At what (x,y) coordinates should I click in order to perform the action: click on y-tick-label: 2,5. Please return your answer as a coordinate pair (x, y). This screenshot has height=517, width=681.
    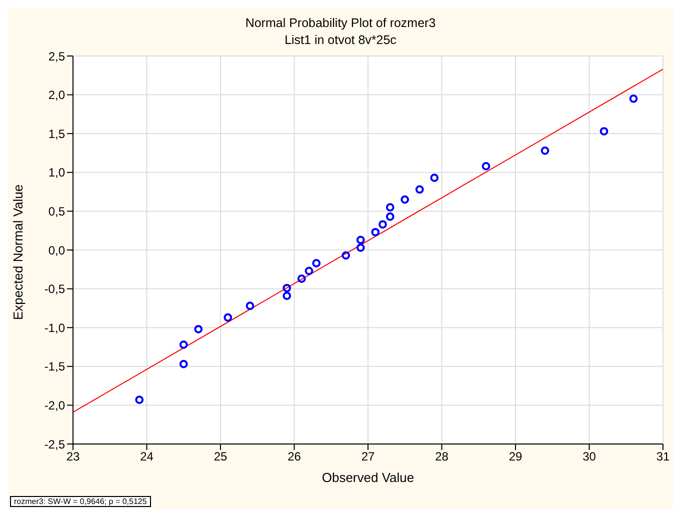
    Looking at the image, I should click on (57, 56).